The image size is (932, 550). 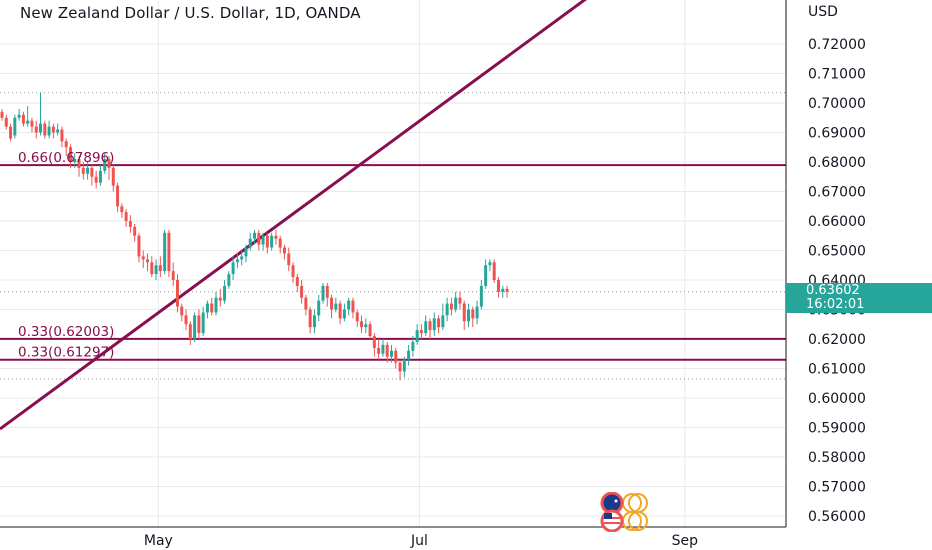 What do you see at coordinates (837, 399) in the screenshot?
I see `price-tick-label: 0.60000` at bounding box center [837, 399].